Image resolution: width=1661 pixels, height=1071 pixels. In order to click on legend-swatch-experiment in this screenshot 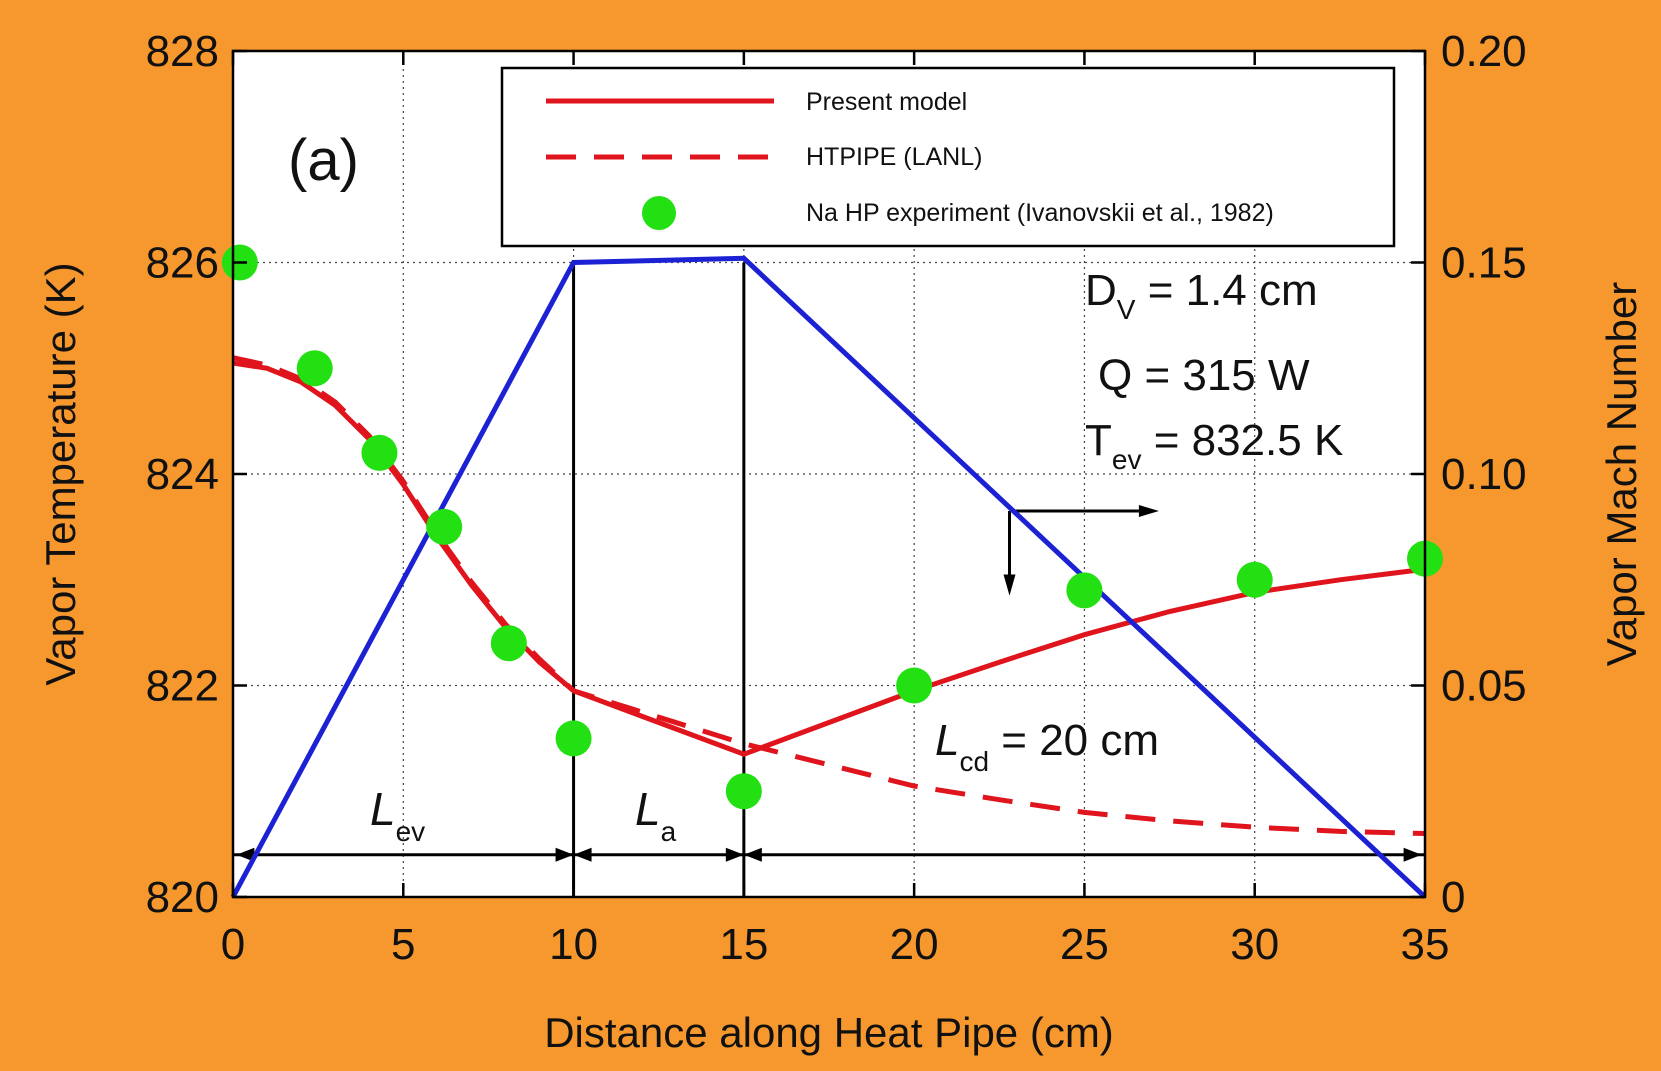, I will do `click(659, 213)`.